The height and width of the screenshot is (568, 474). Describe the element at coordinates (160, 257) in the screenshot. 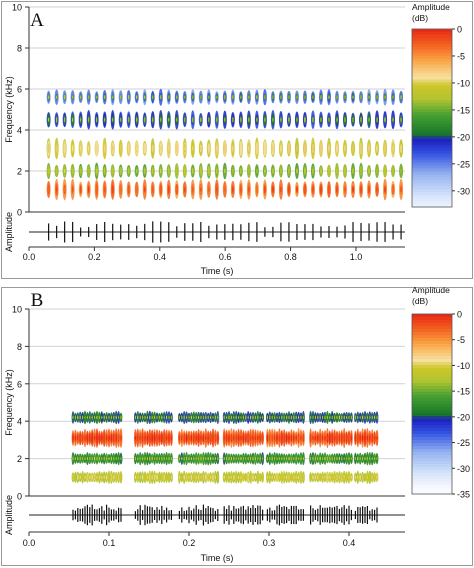

I see `x-tick-label: 0.4` at that location.